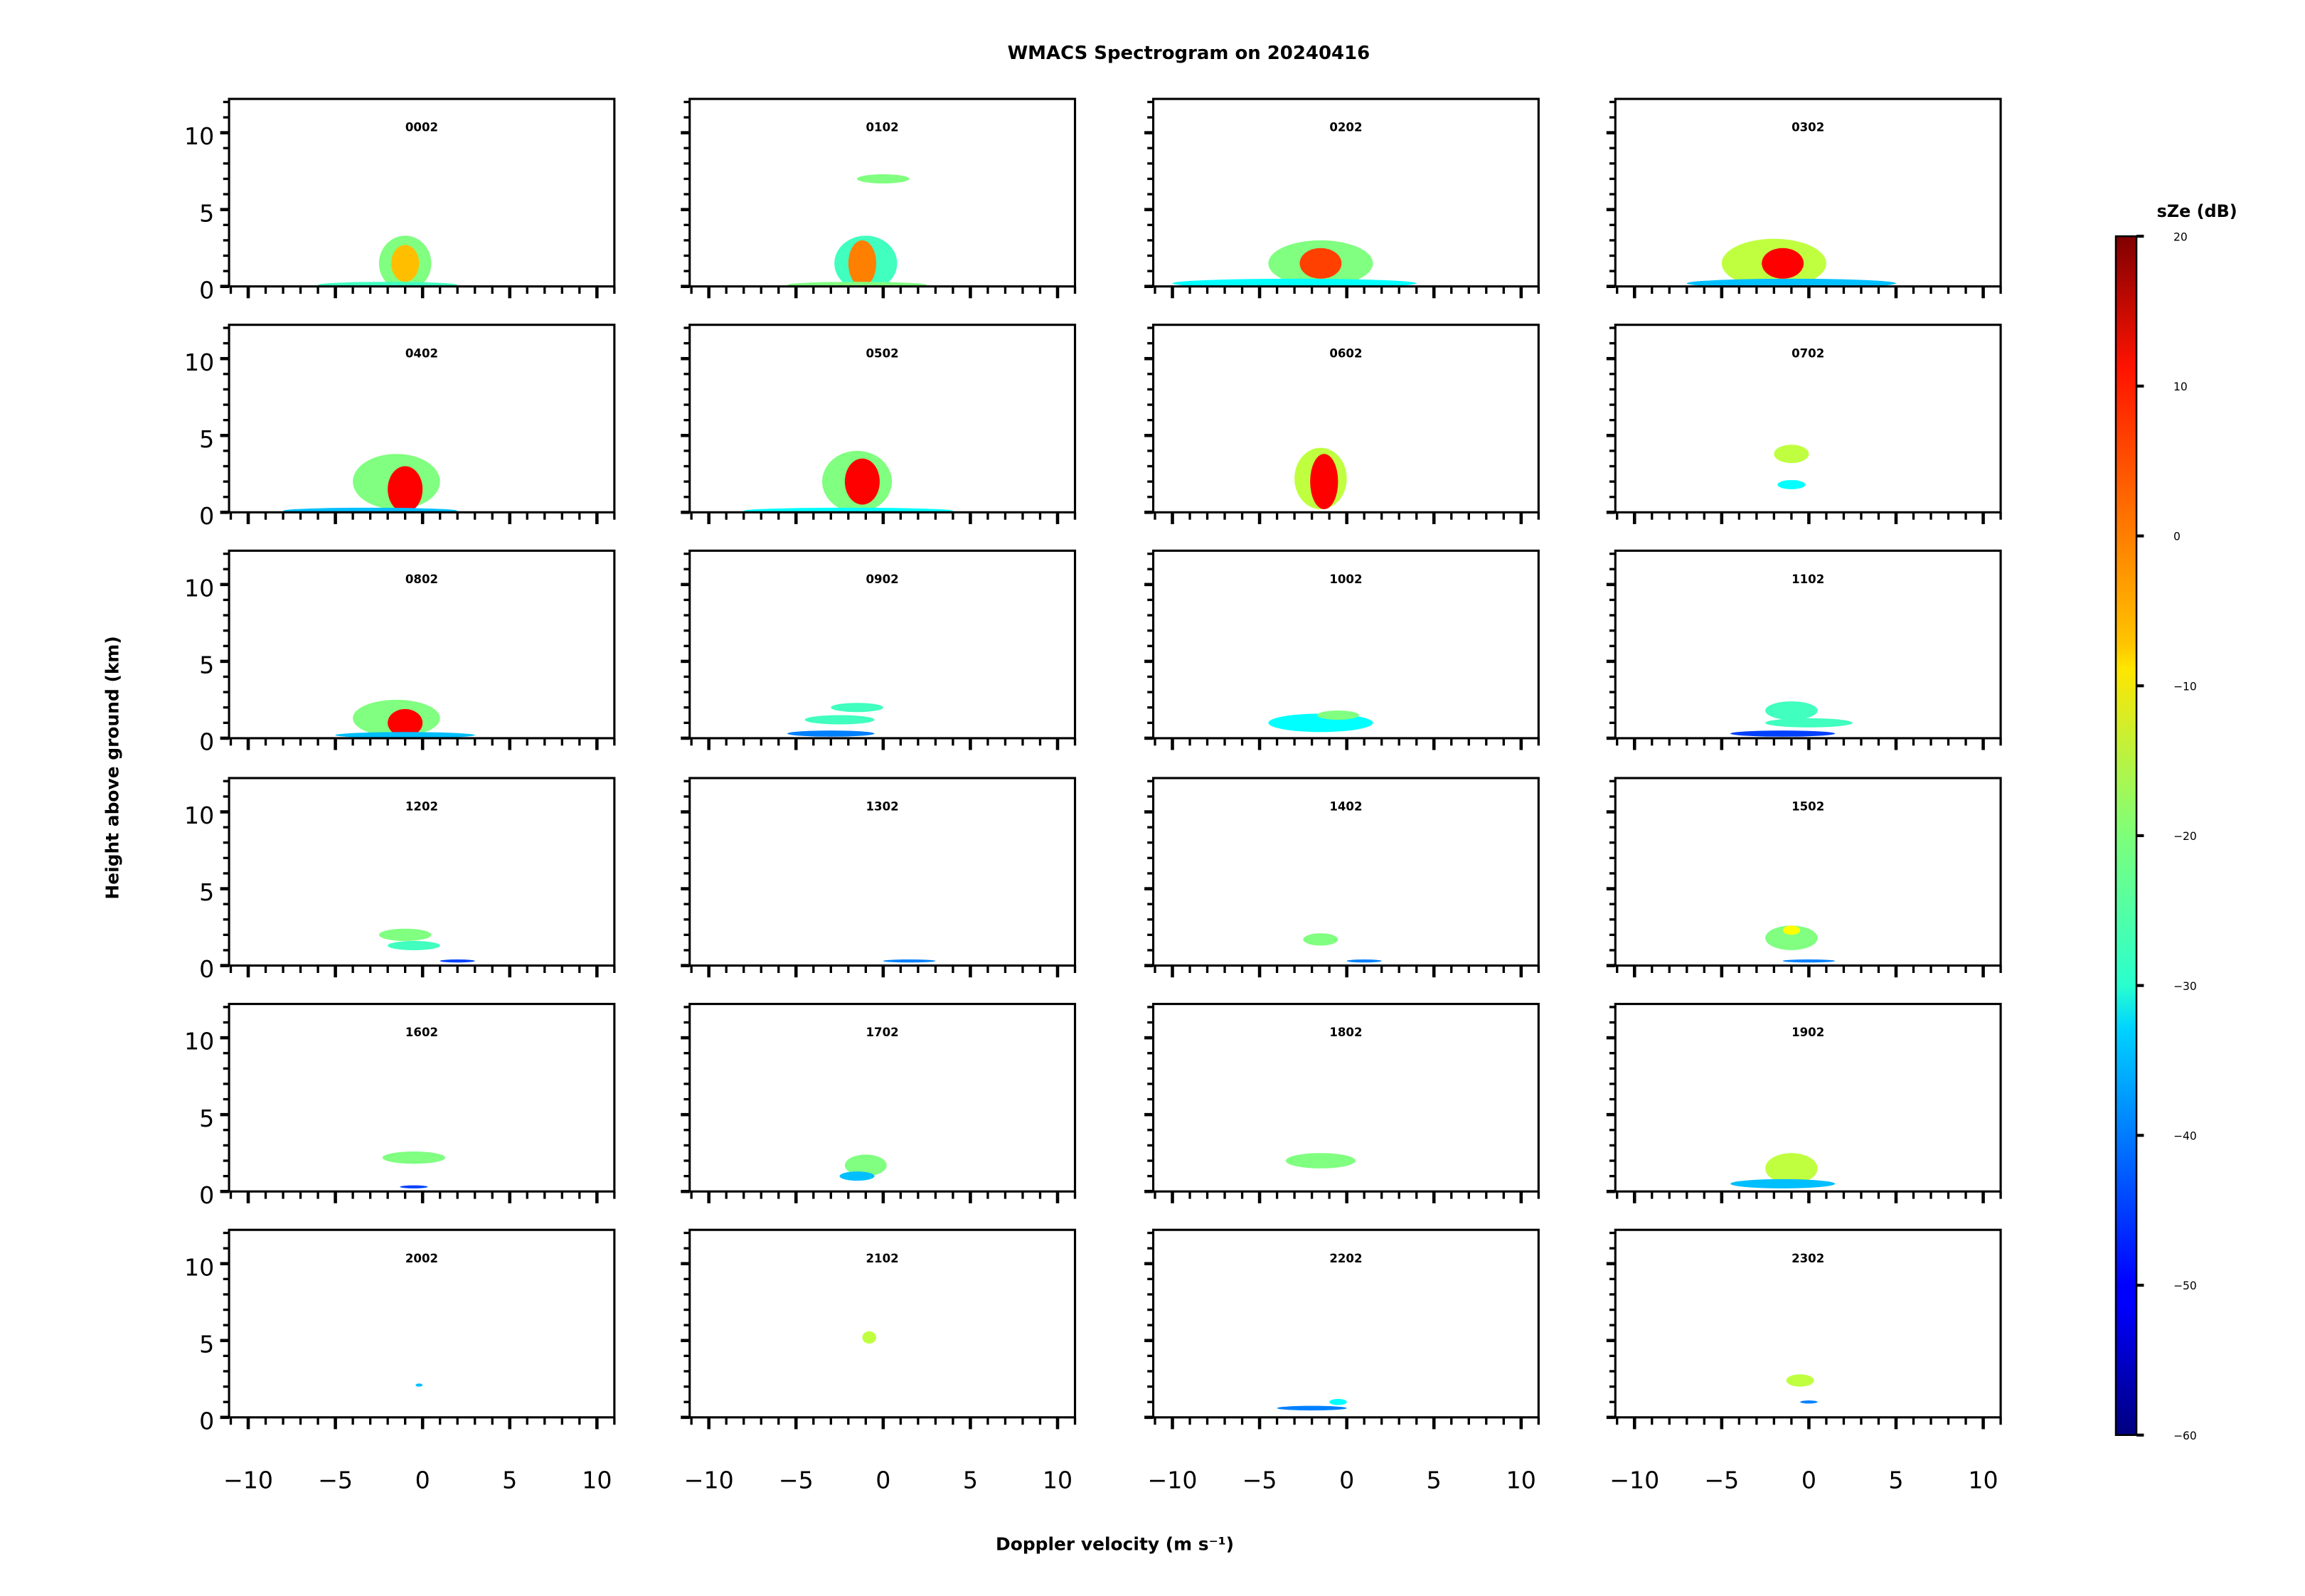 The width and height of the screenshot is (2305, 1596). Describe the element at coordinates (1804, 1361) in the screenshot. I see `spectrogram-panel: 2302 −10 −5 0 5 10` at that location.